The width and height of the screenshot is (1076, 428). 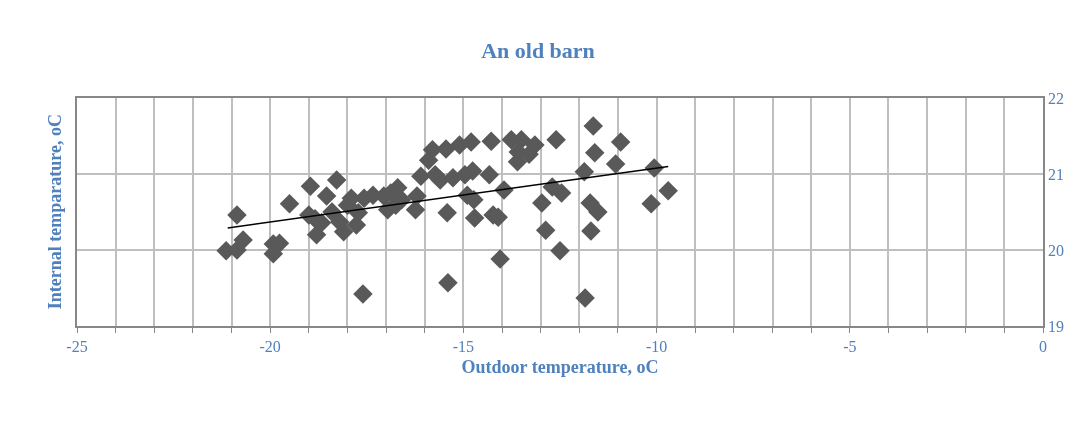 I want to click on x-tick-label: -10, so click(x=656, y=346).